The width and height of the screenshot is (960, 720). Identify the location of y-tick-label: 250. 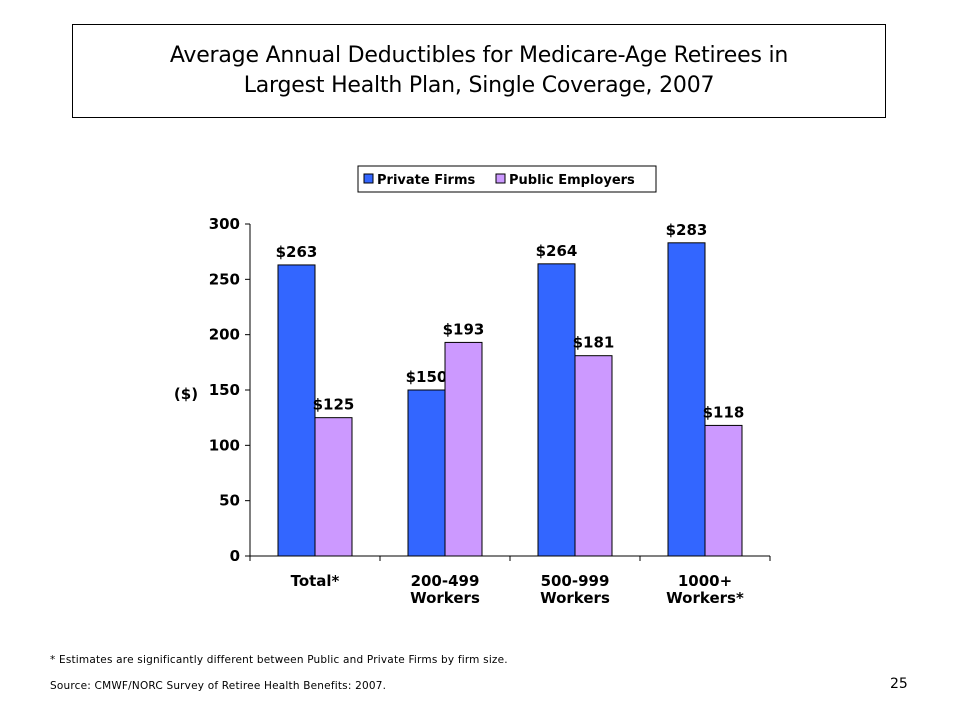
(224, 279).